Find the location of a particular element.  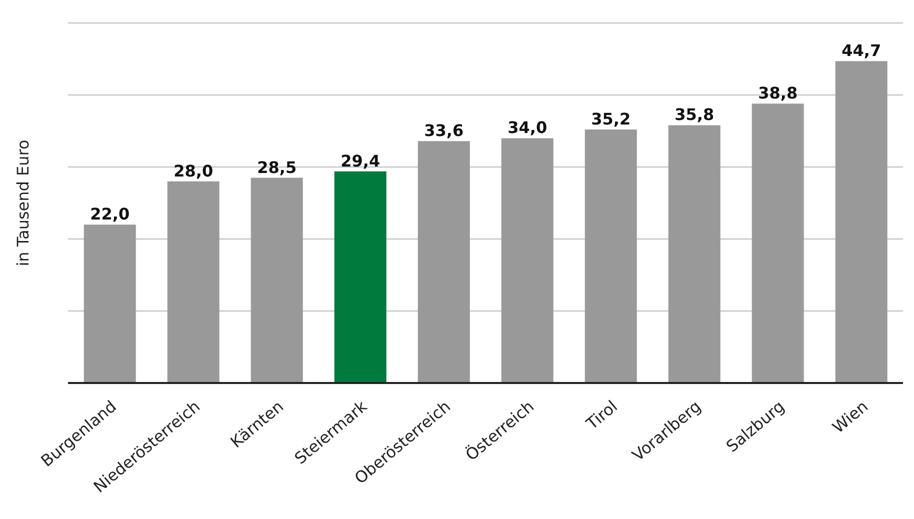

data-label: 28,0 is located at coordinates (194, 170).